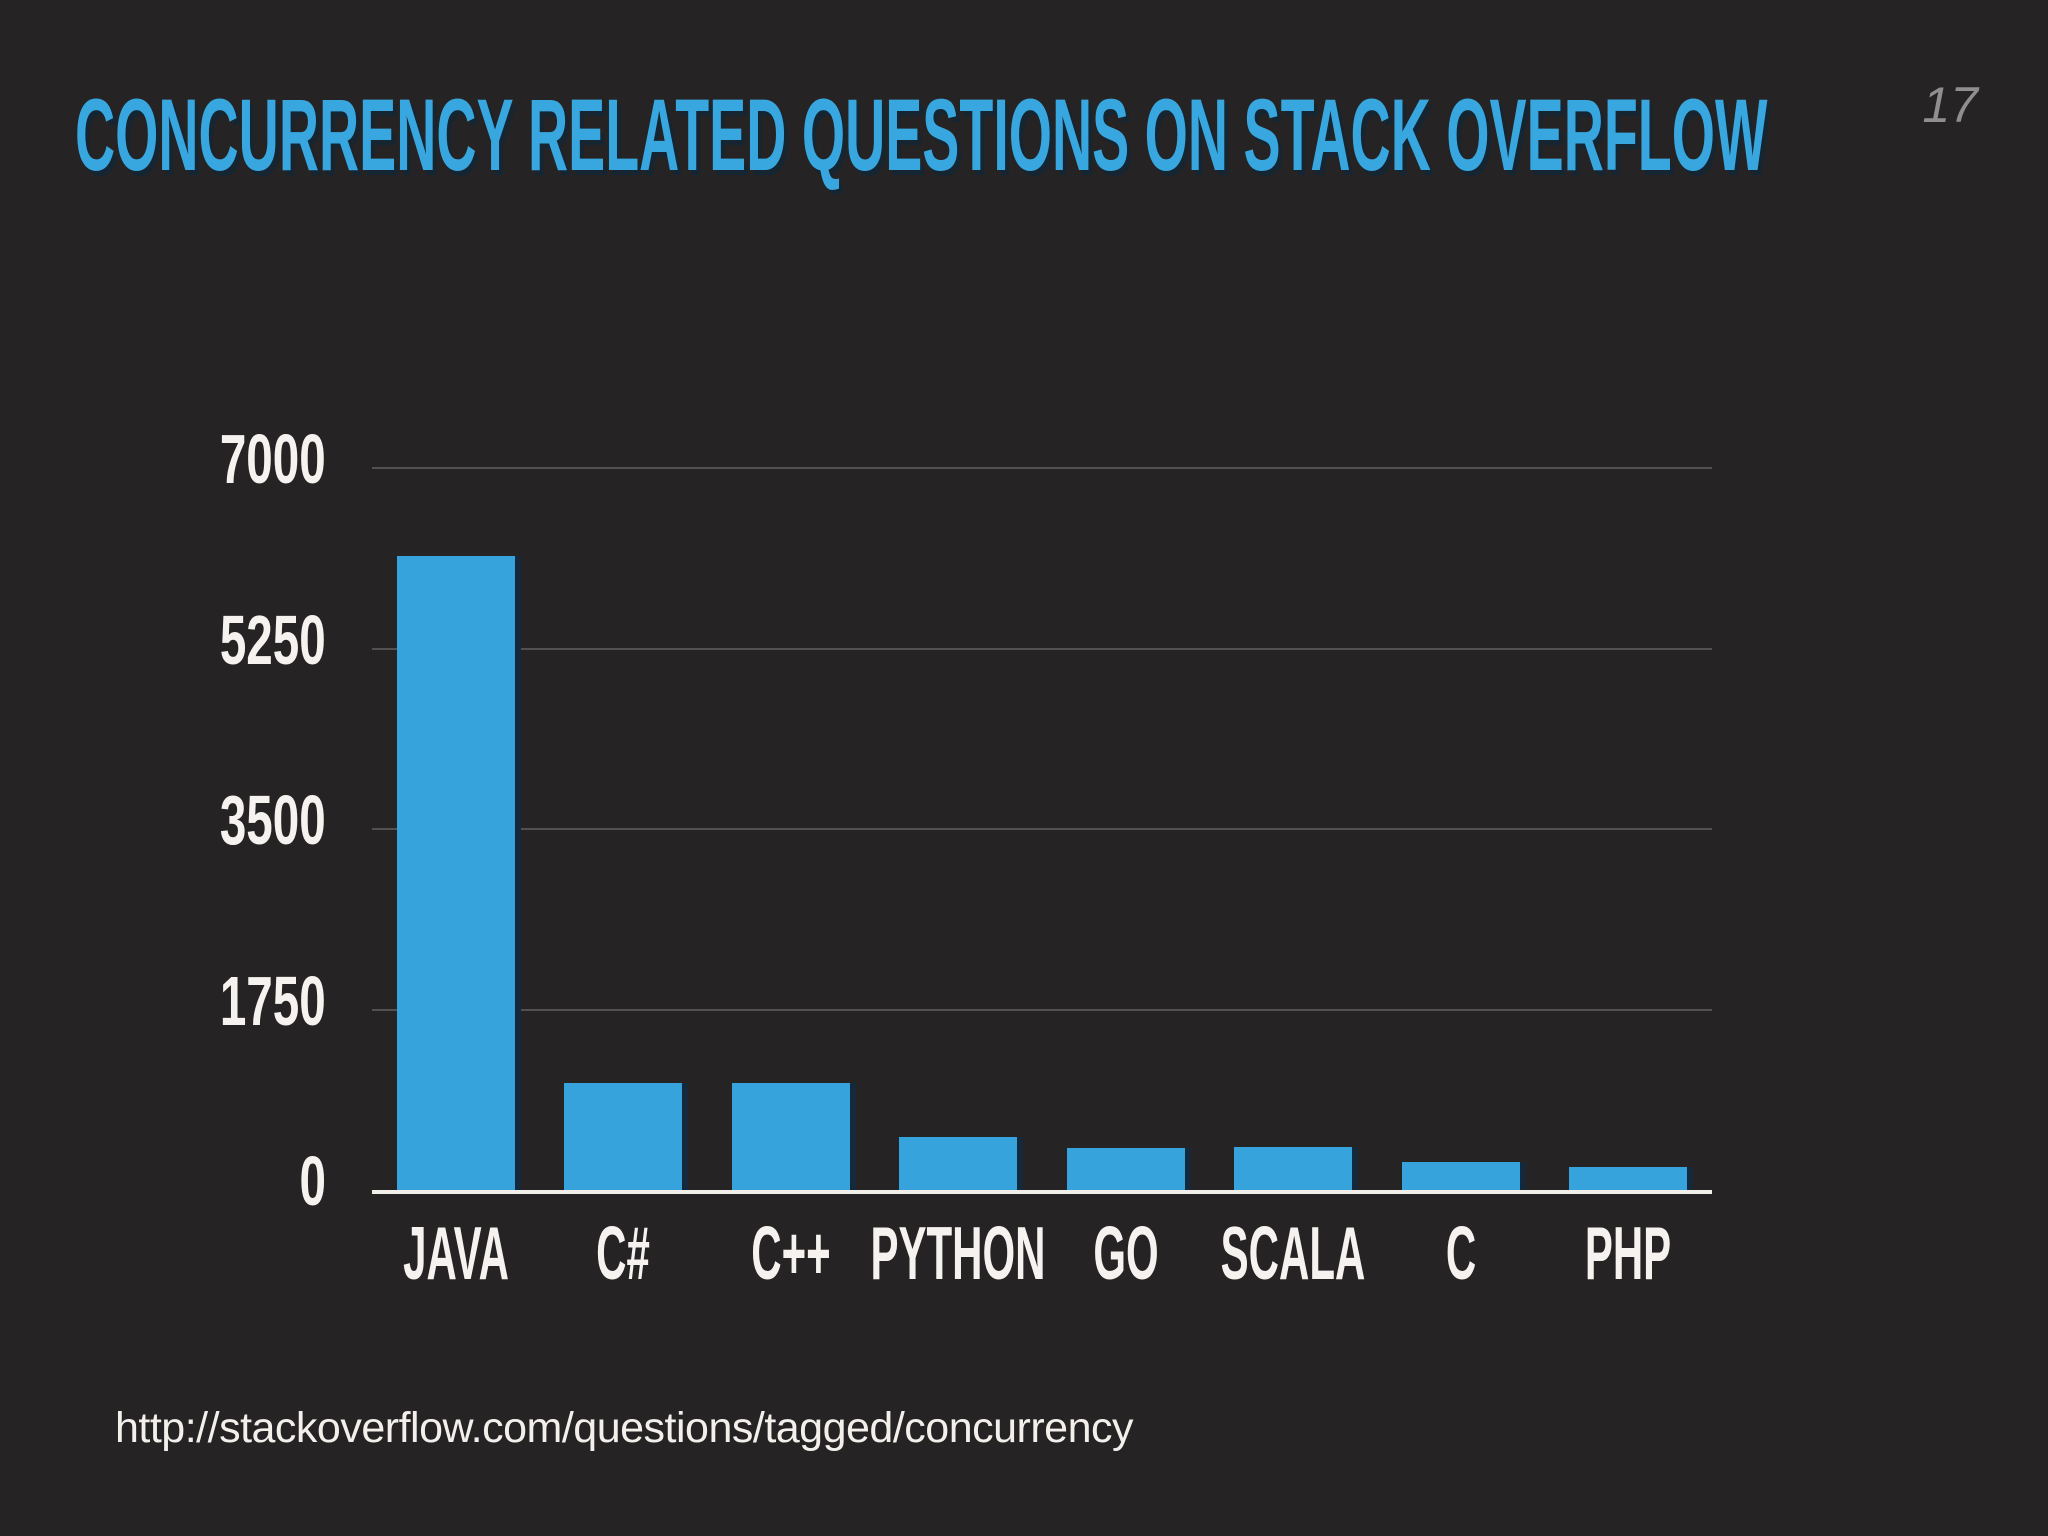 The width and height of the screenshot is (2048, 1536). I want to click on bar-scala, so click(1293, 1168).